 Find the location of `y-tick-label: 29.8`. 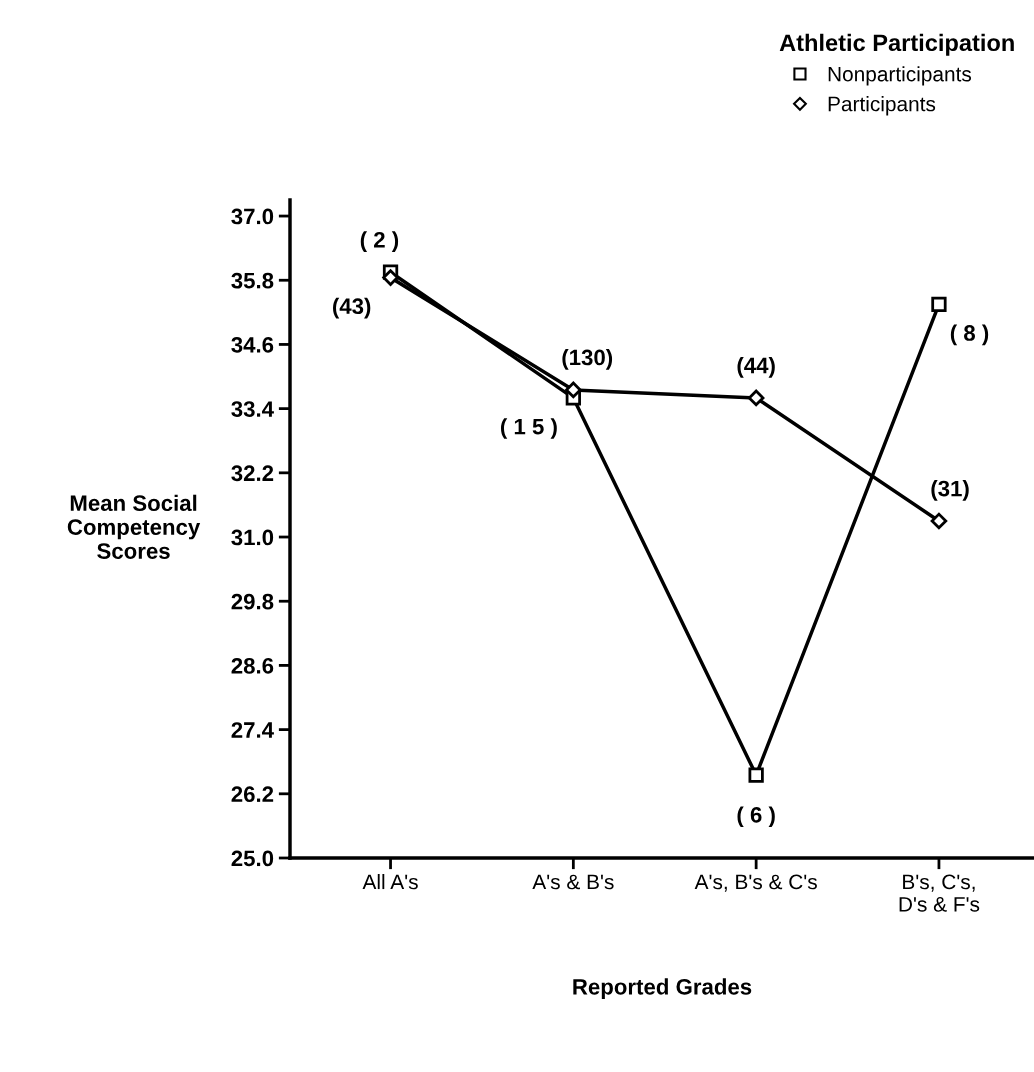

y-tick-label: 29.8 is located at coordinates (252, 601).